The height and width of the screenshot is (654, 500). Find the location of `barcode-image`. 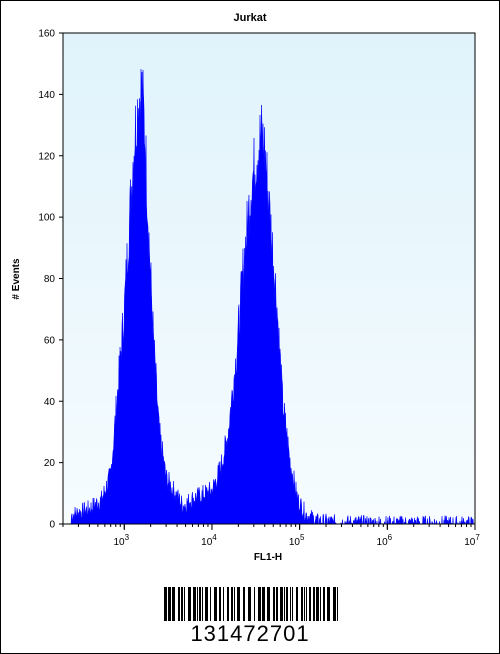

barcode-image is located at coordinates (251, 604).